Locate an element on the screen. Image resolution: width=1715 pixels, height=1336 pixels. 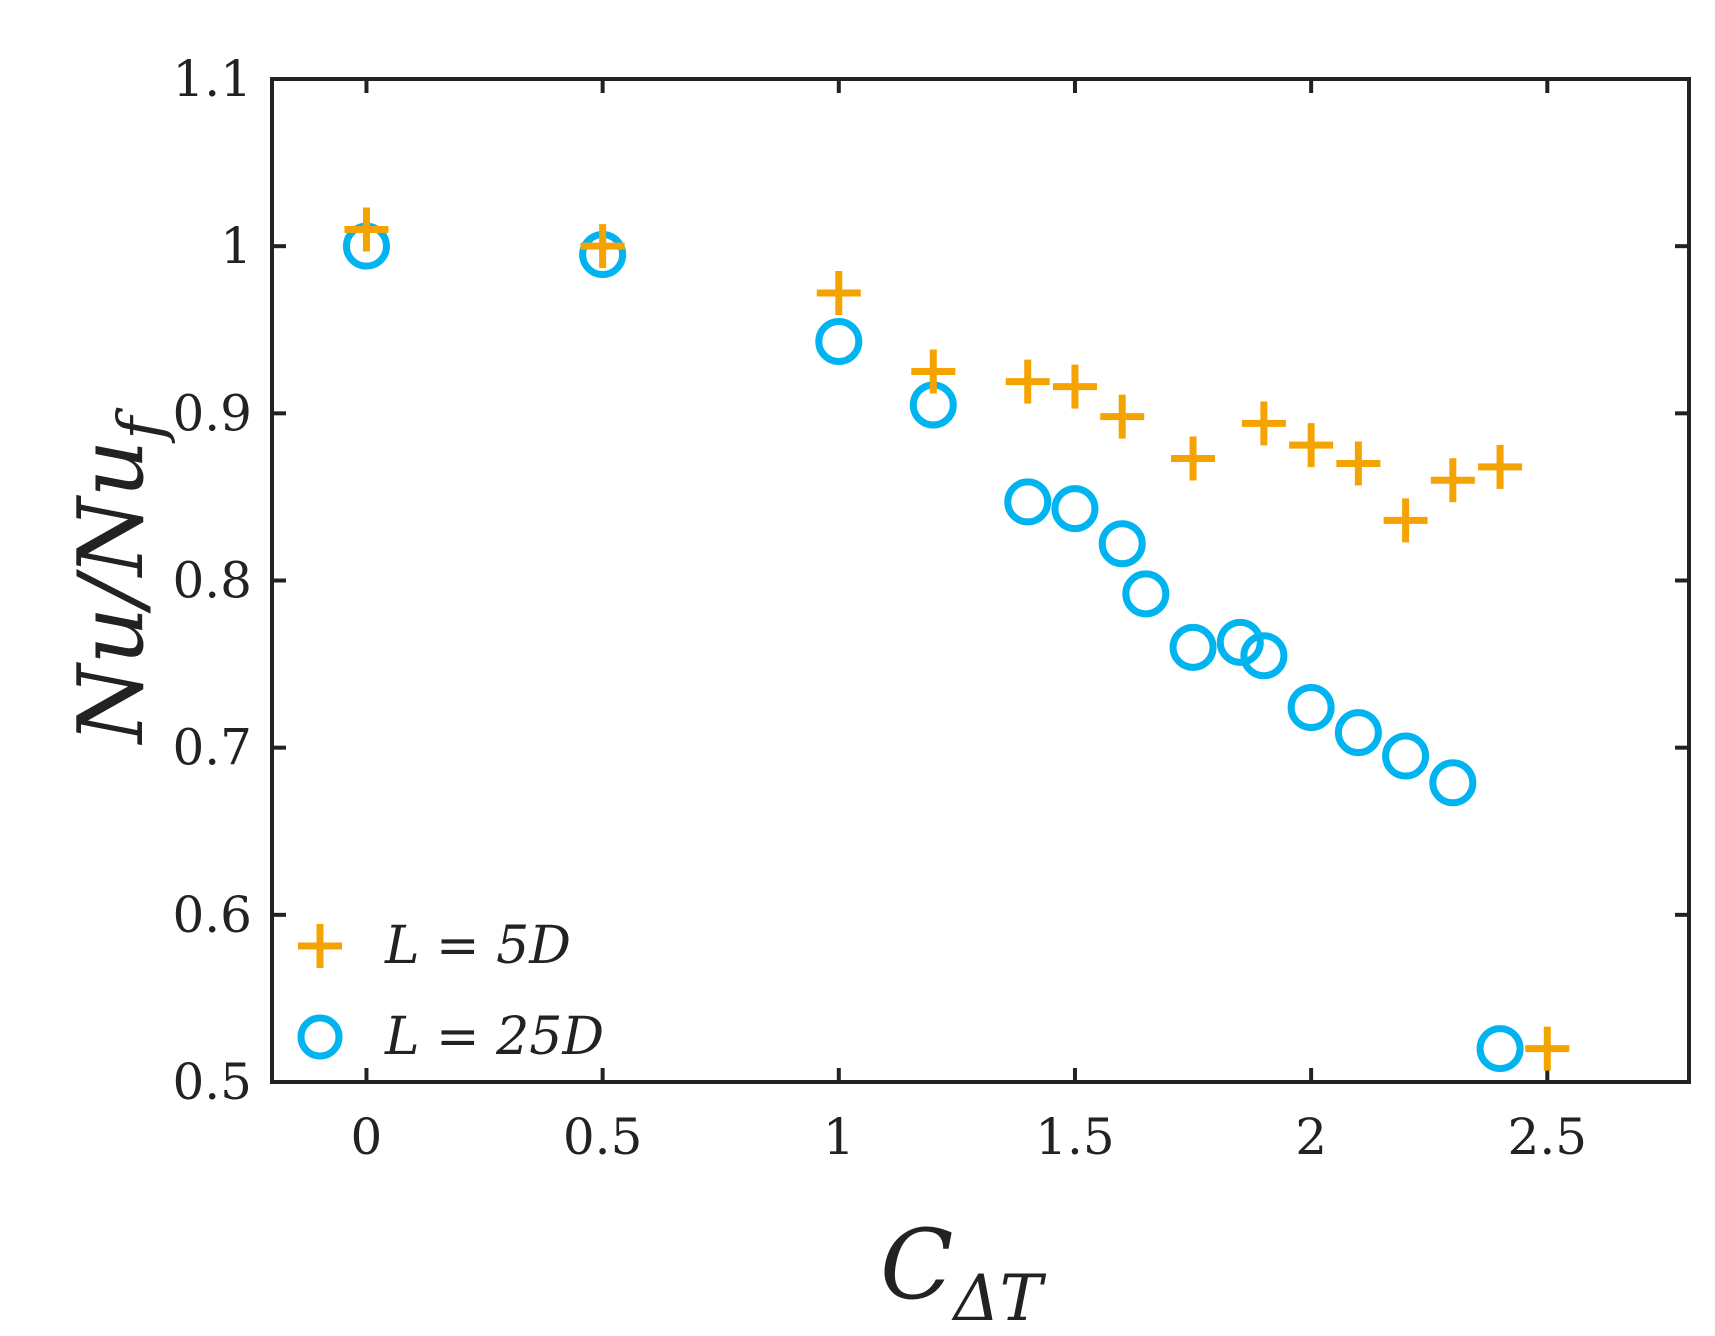
y-tick-label: 0.9 is located at coordinates (212, 413).